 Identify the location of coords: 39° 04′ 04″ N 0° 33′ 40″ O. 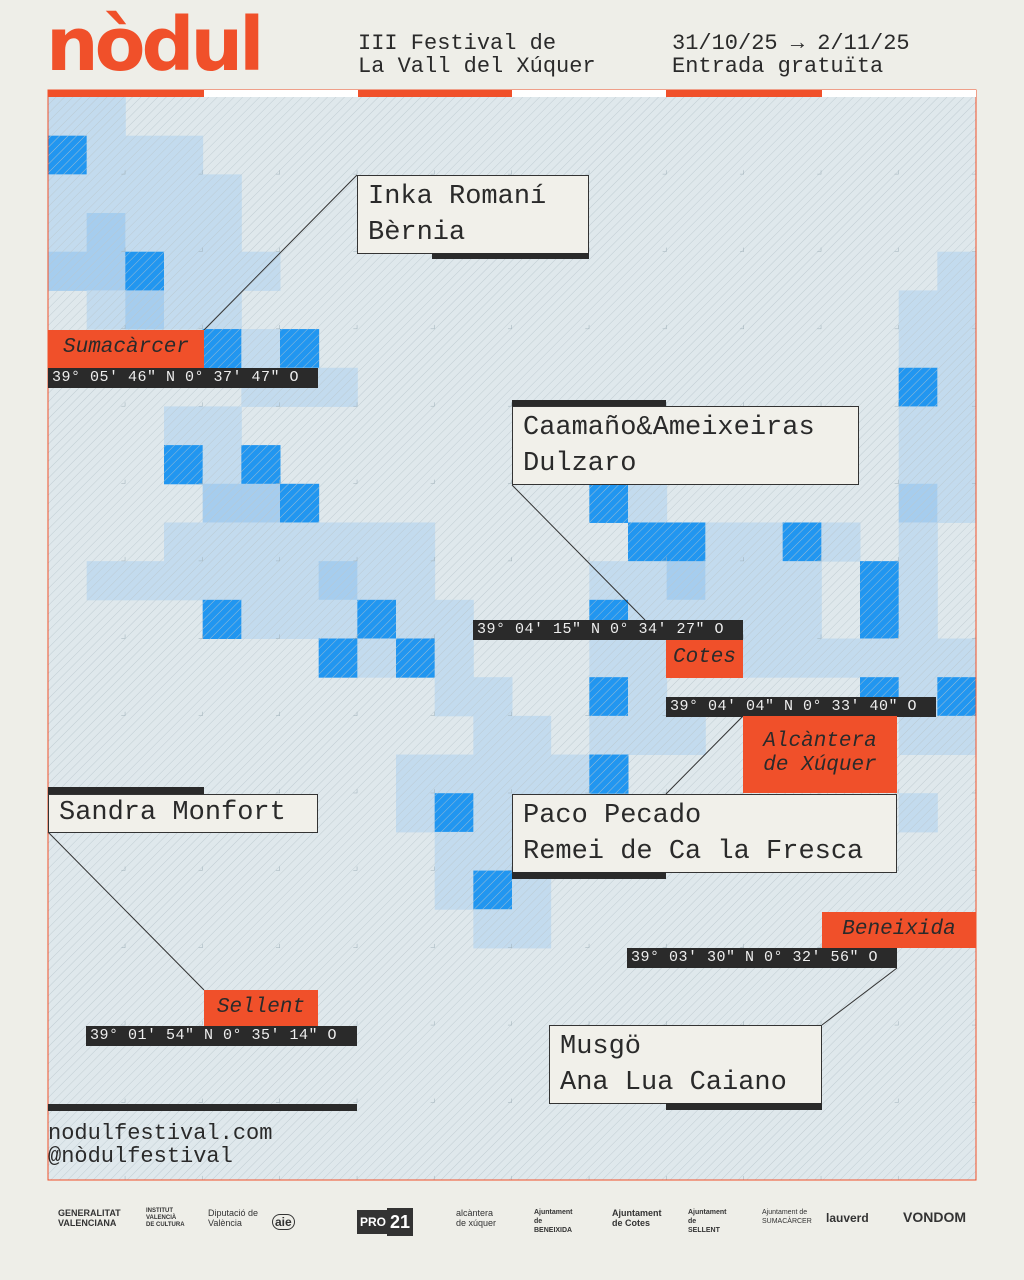
(801, 707).